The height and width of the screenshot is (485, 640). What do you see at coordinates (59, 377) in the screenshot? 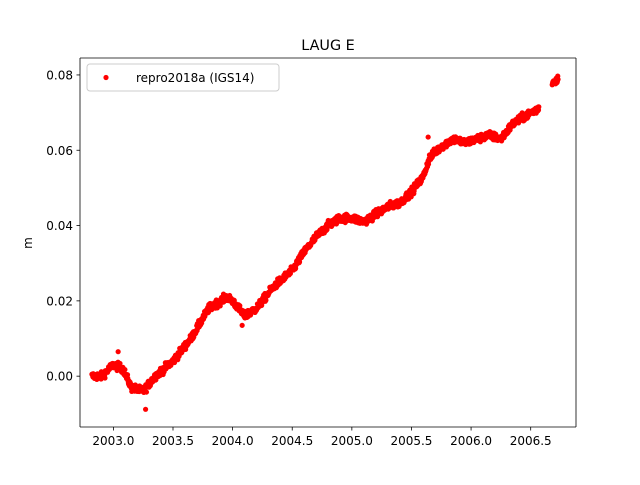
I see `y-tick-label: 0.00` at bounding box center [59, 377].